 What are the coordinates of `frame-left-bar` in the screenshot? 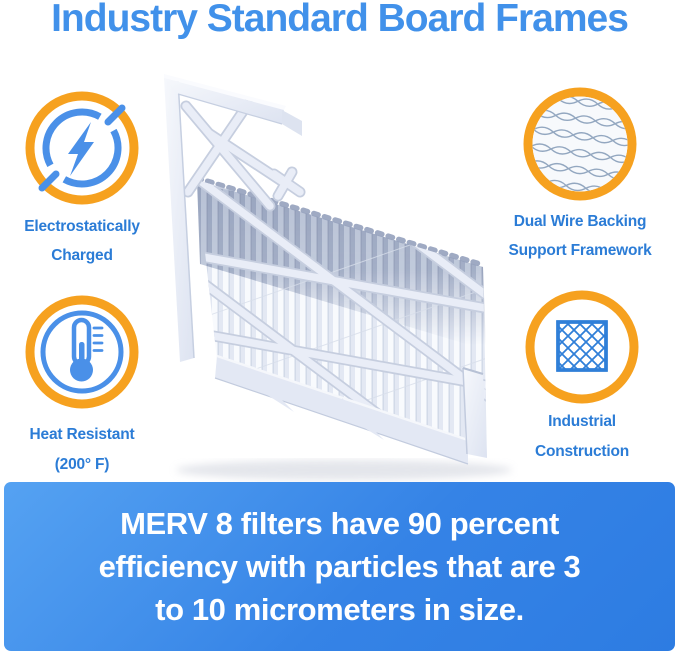 It's located at (179, 220).